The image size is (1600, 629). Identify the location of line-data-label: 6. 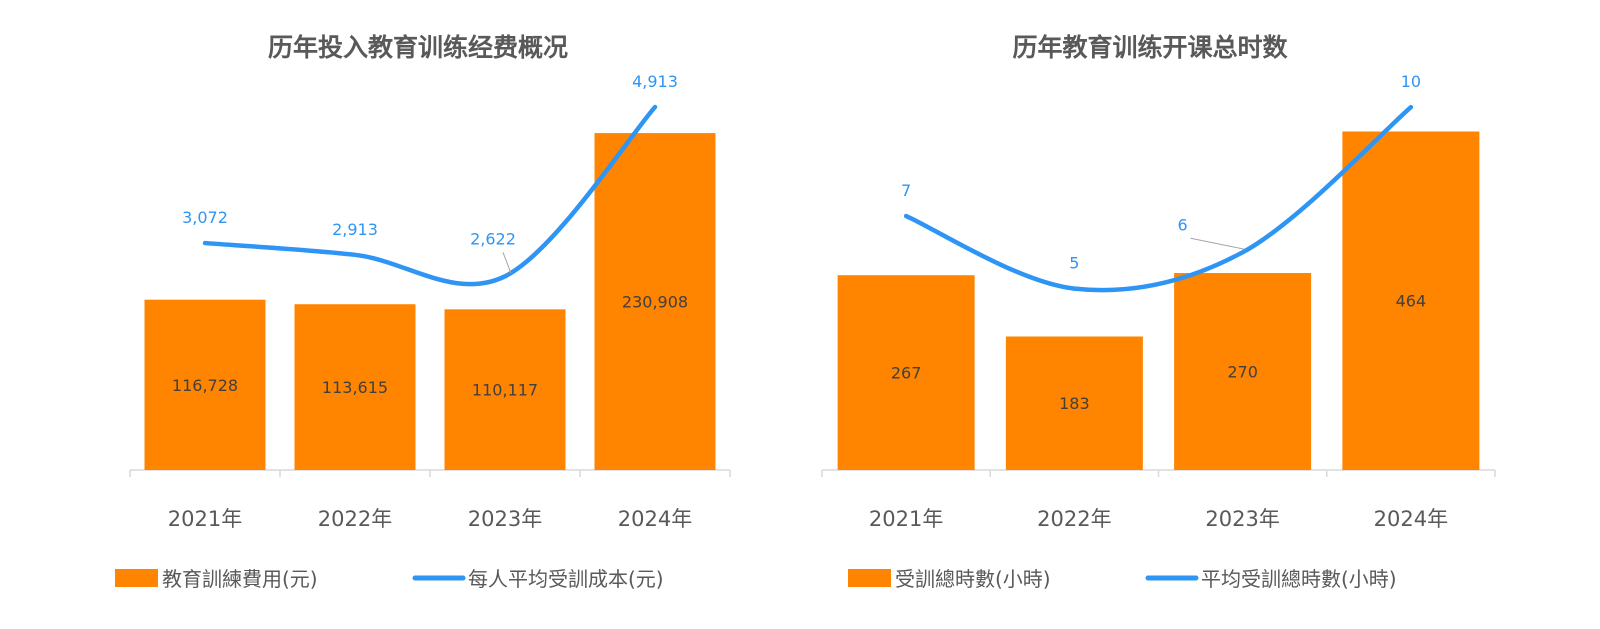
(1183, 224).